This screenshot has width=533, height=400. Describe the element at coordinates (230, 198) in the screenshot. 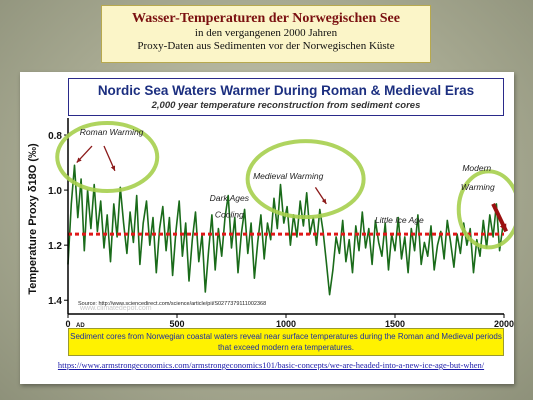

I see `annotation-2: Dark Ages` at that location.